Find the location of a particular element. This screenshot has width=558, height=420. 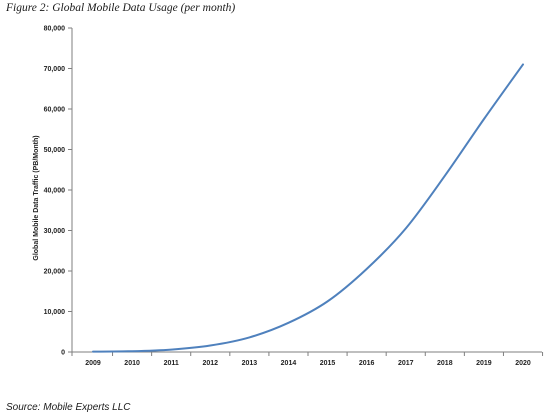

x-tick-label: 2020 is located at coordinates (523, 363).